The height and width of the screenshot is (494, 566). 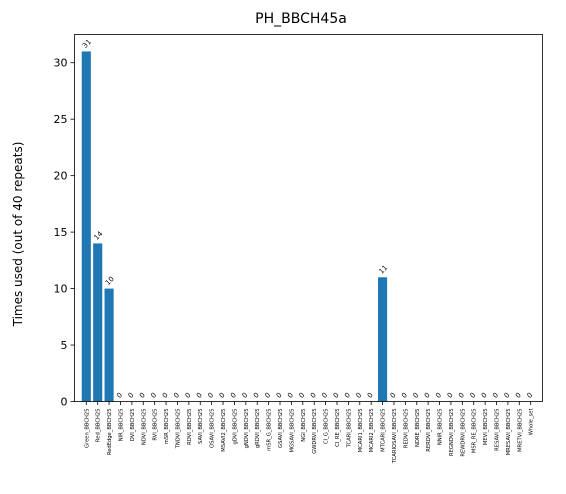 I want to click on x-tick-label: RERDVI_BBCH25, so click(x=429, y=430).